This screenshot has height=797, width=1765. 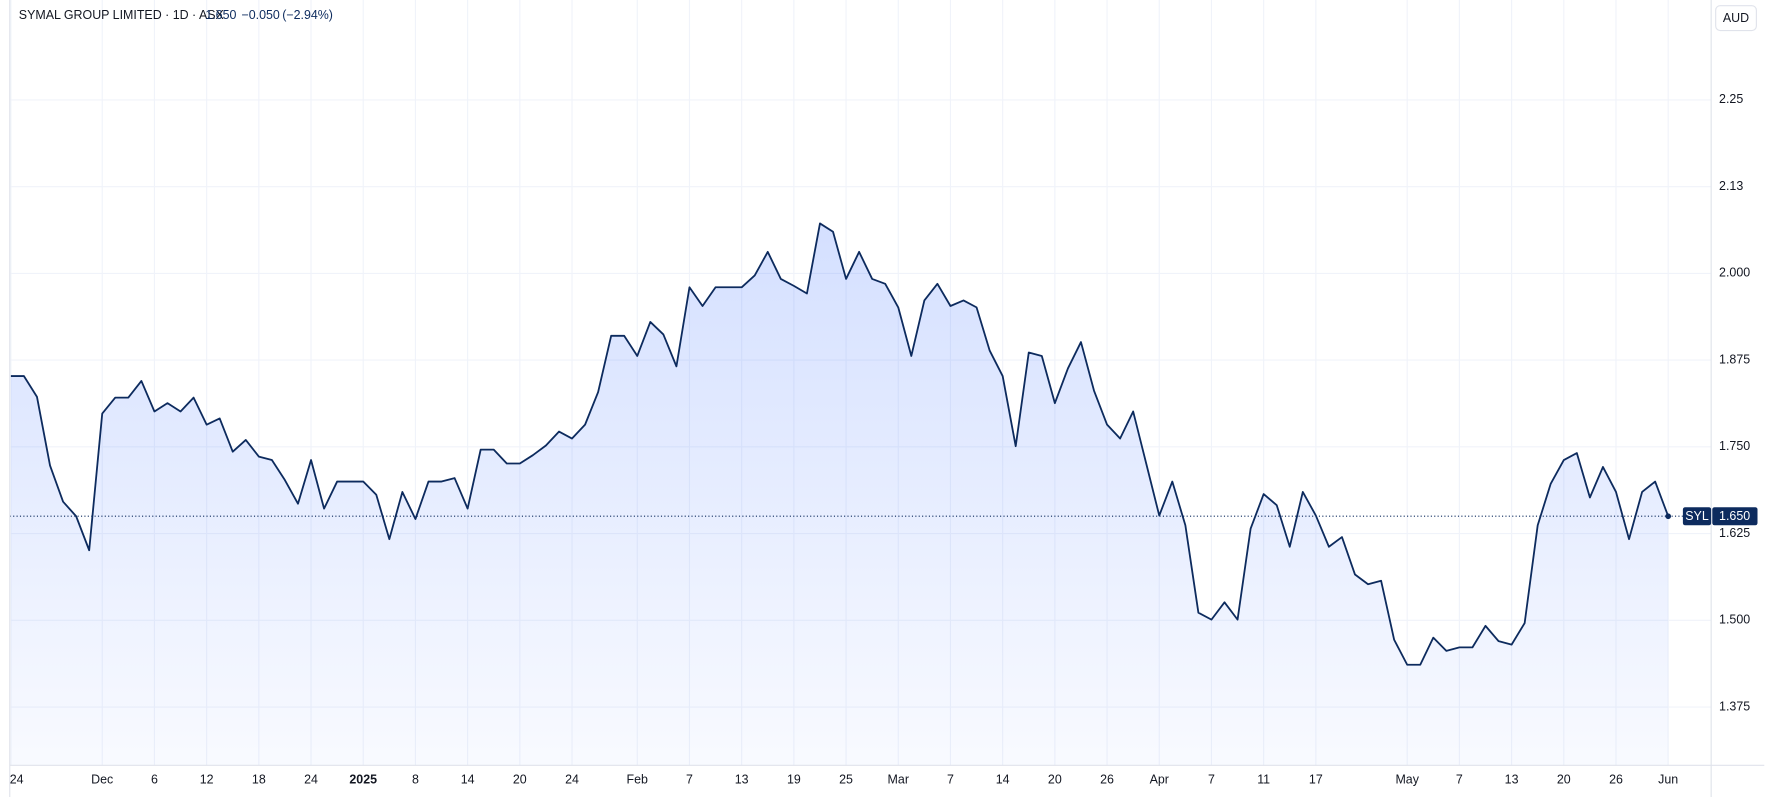 I want to click on price-tag, so click(x=1735, y=516).